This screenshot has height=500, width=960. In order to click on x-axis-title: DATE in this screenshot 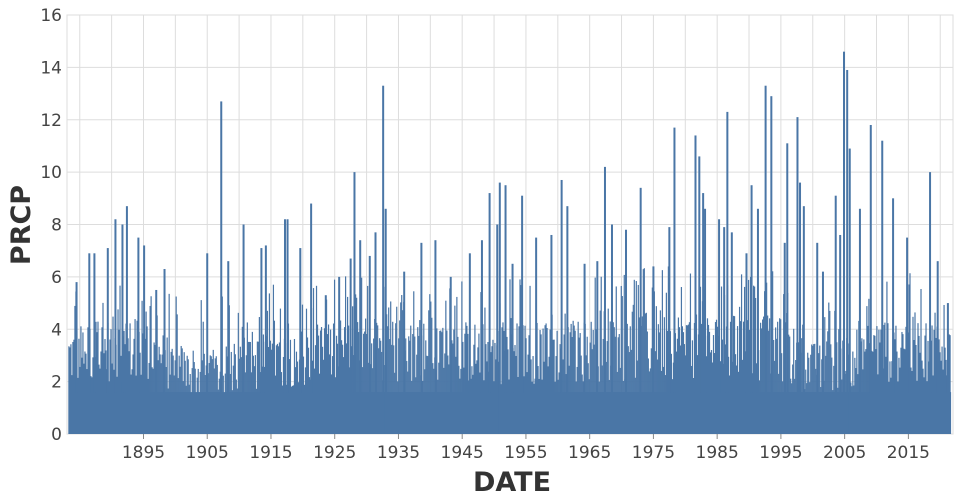, I will do `click(512, 482)`.